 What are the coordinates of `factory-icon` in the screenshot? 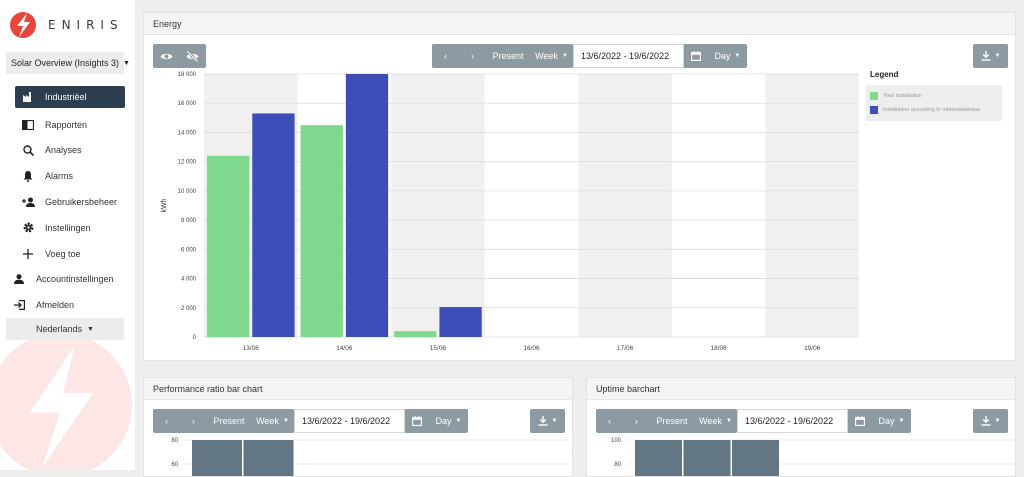 It's located at (28, 97).